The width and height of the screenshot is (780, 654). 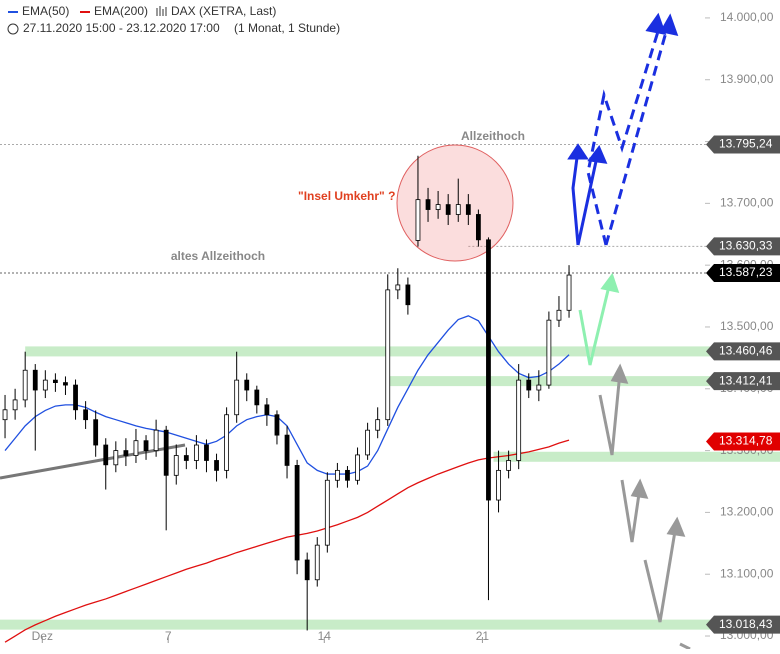 I want to click on legend-label: EMA(200), so click(x=121, y=11).